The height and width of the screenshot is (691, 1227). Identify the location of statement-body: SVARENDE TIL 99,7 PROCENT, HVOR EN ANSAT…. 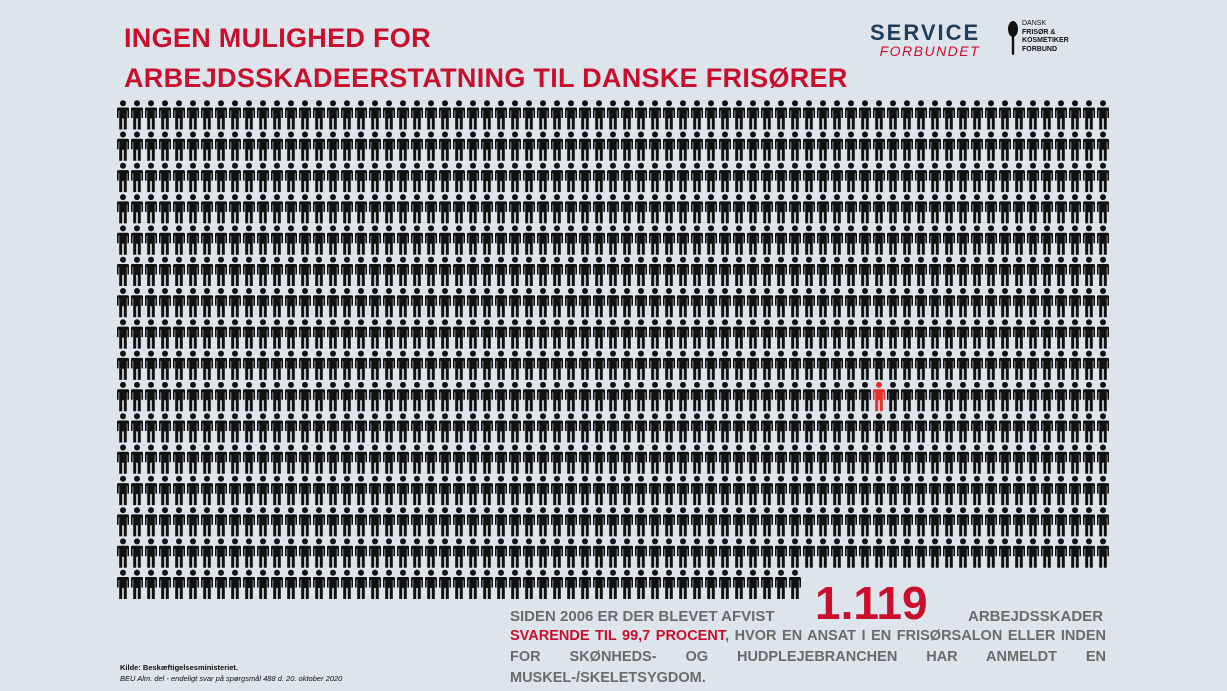
(808, 657).